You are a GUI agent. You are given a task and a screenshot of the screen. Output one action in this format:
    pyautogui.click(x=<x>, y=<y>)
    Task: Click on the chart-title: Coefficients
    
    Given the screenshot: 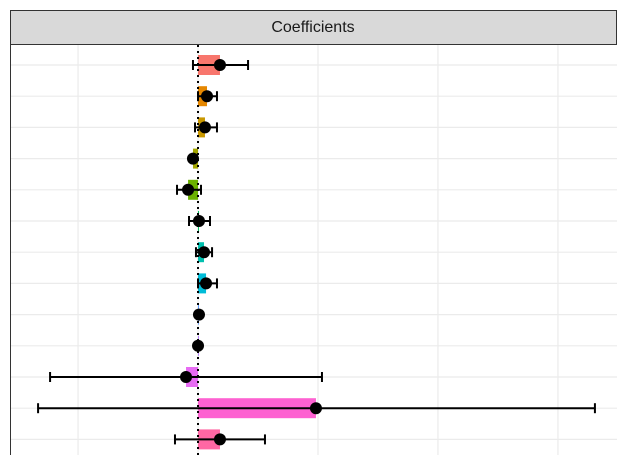 What is the action you would take?
    pyautogui.click(x=312, y=27)
    